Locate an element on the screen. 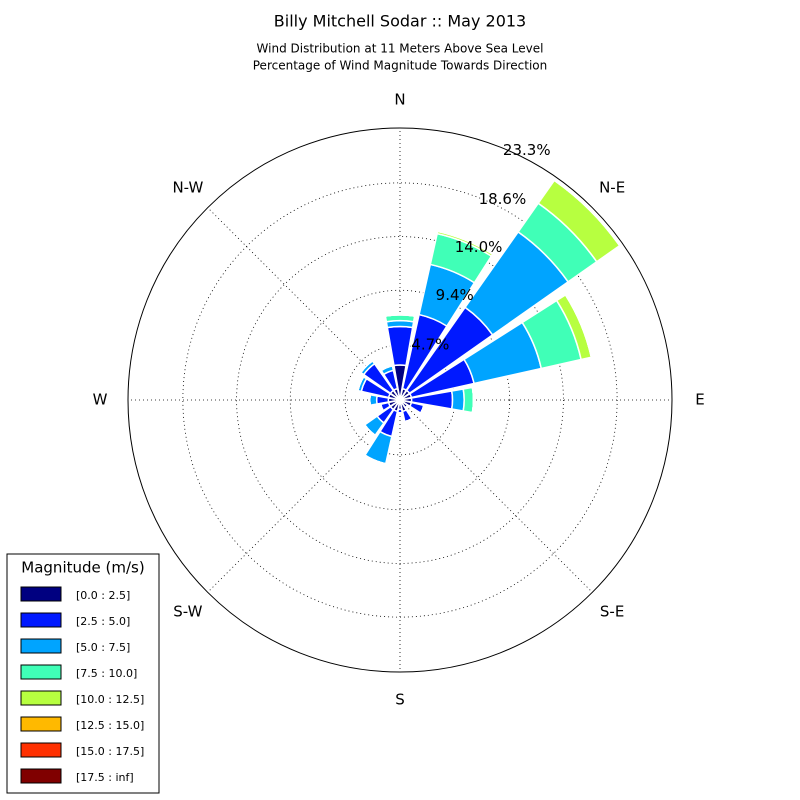 The height and width of the screenshot is (800, 800). grid-ring is located at coordinates (400, 400).